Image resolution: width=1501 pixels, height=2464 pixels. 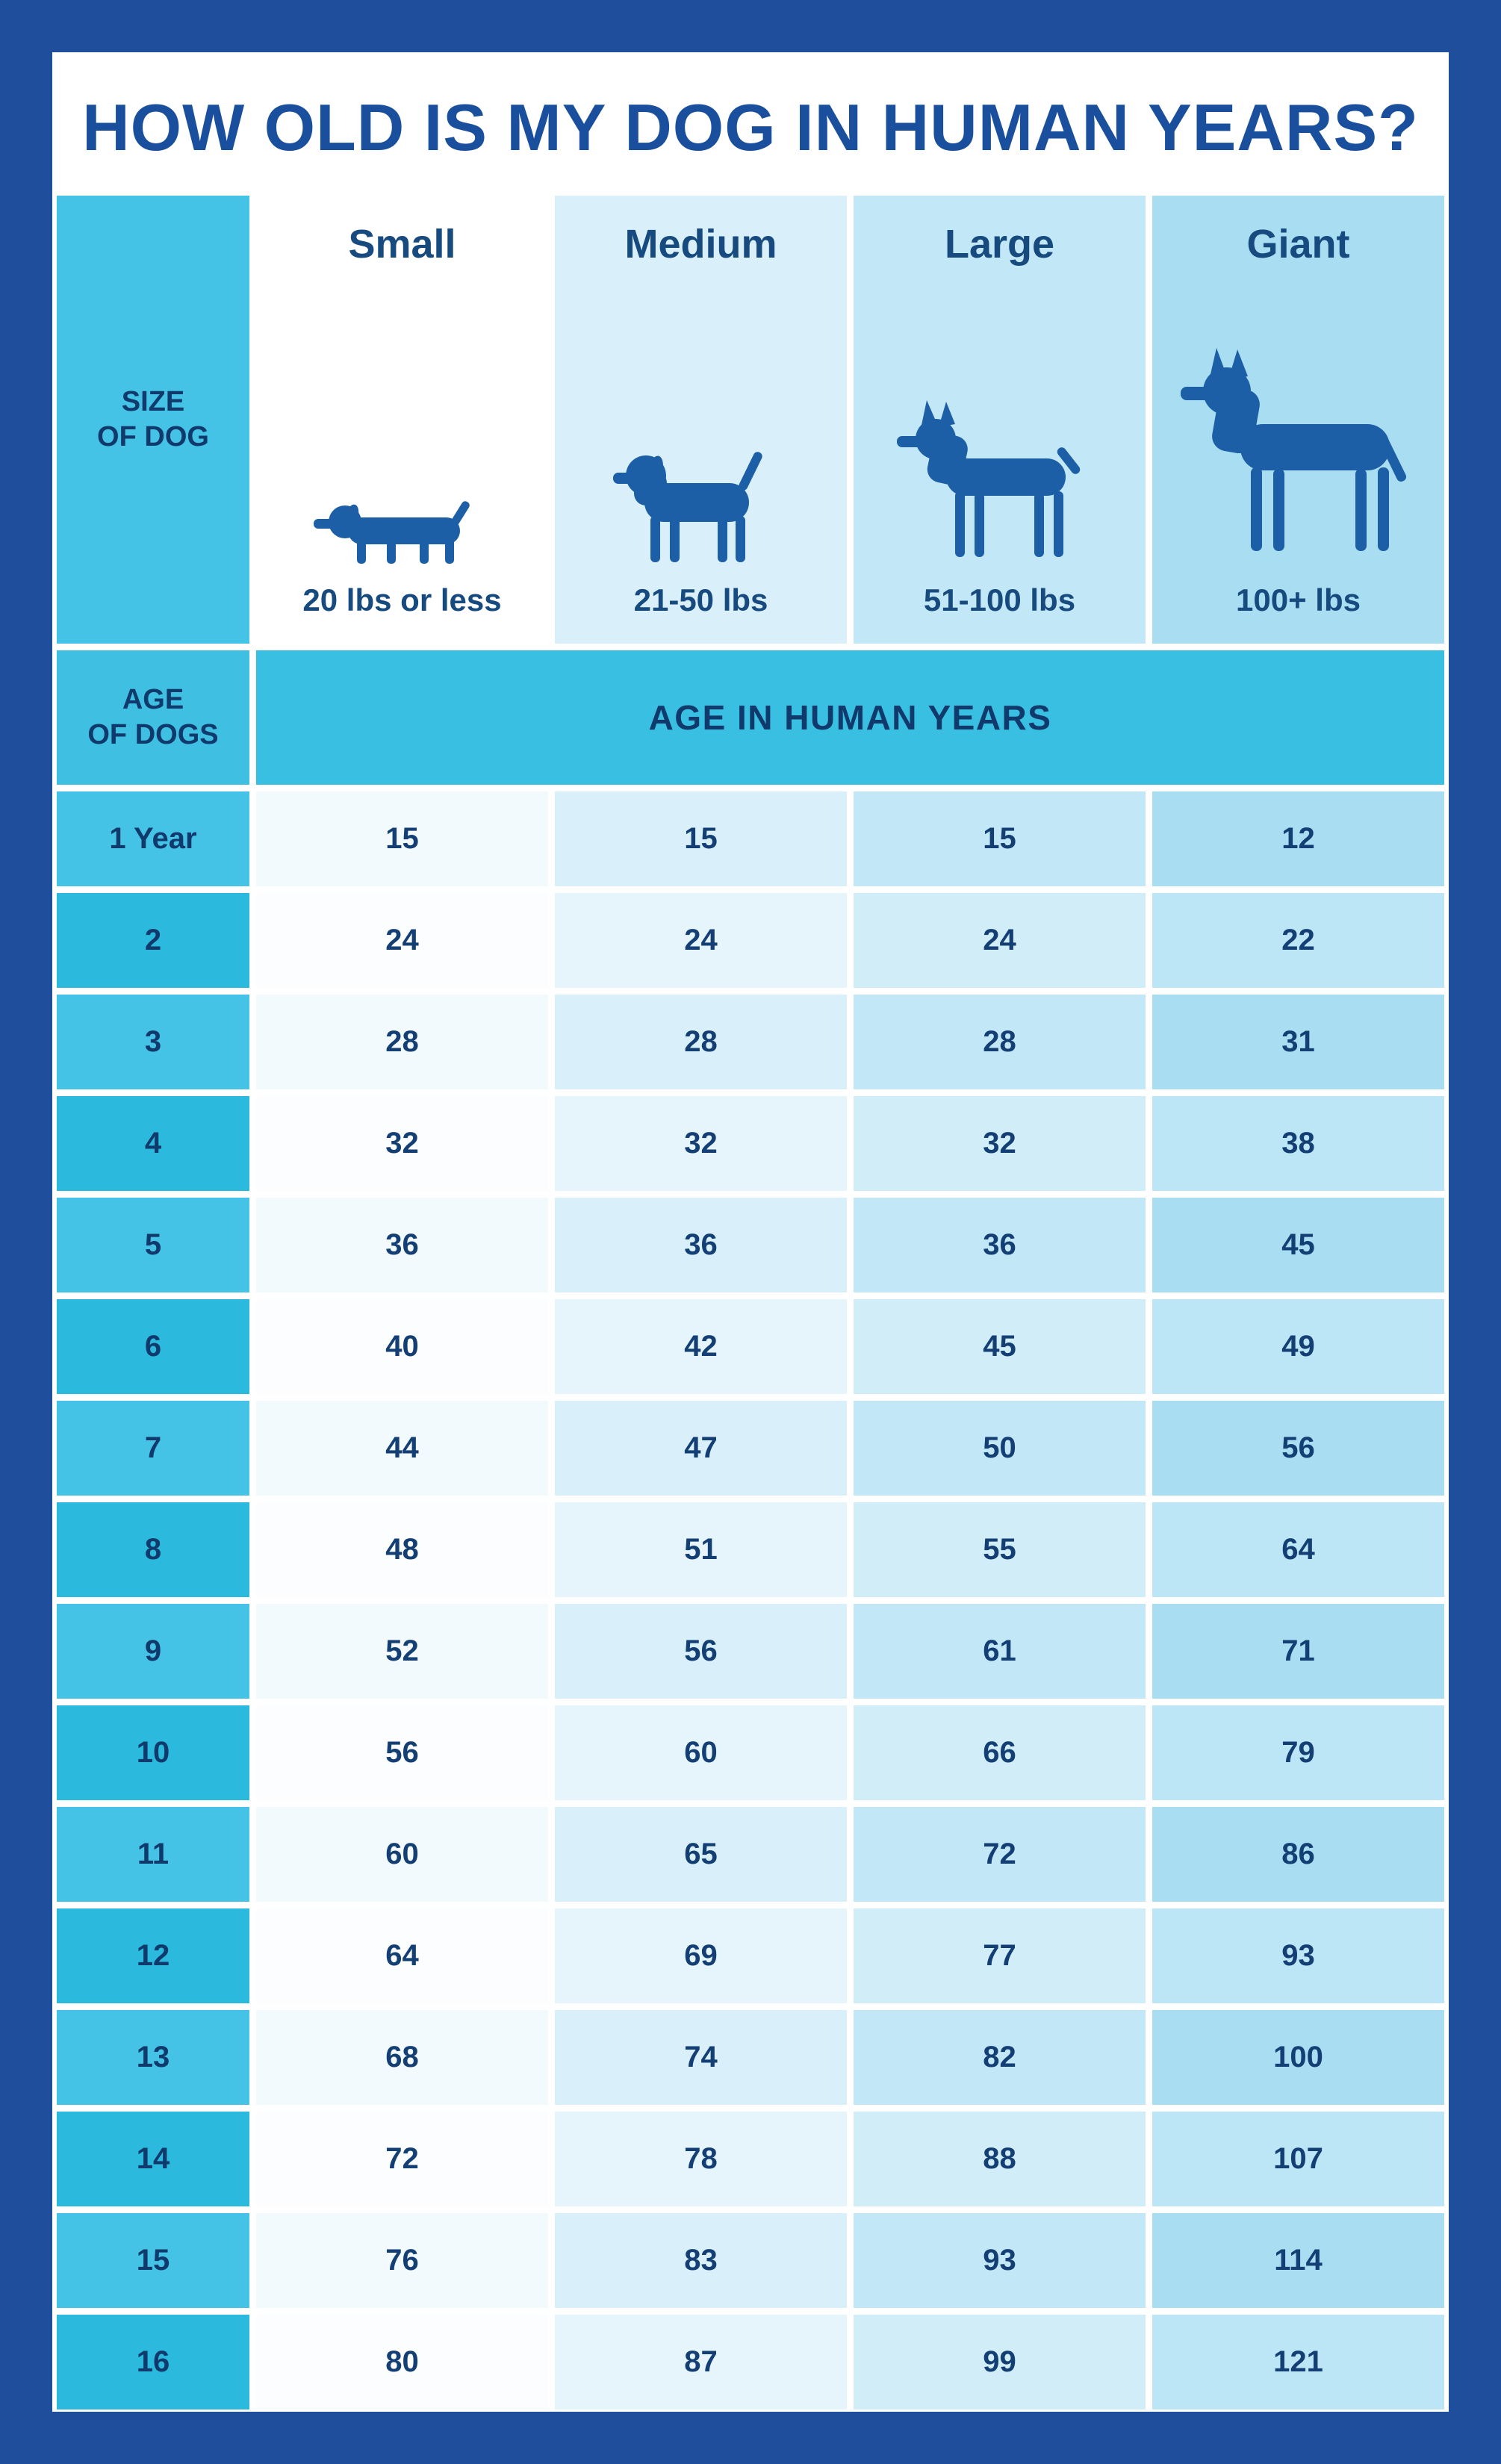 I want to click on column-name-giant: Giant, so click(x=1298, y=244).